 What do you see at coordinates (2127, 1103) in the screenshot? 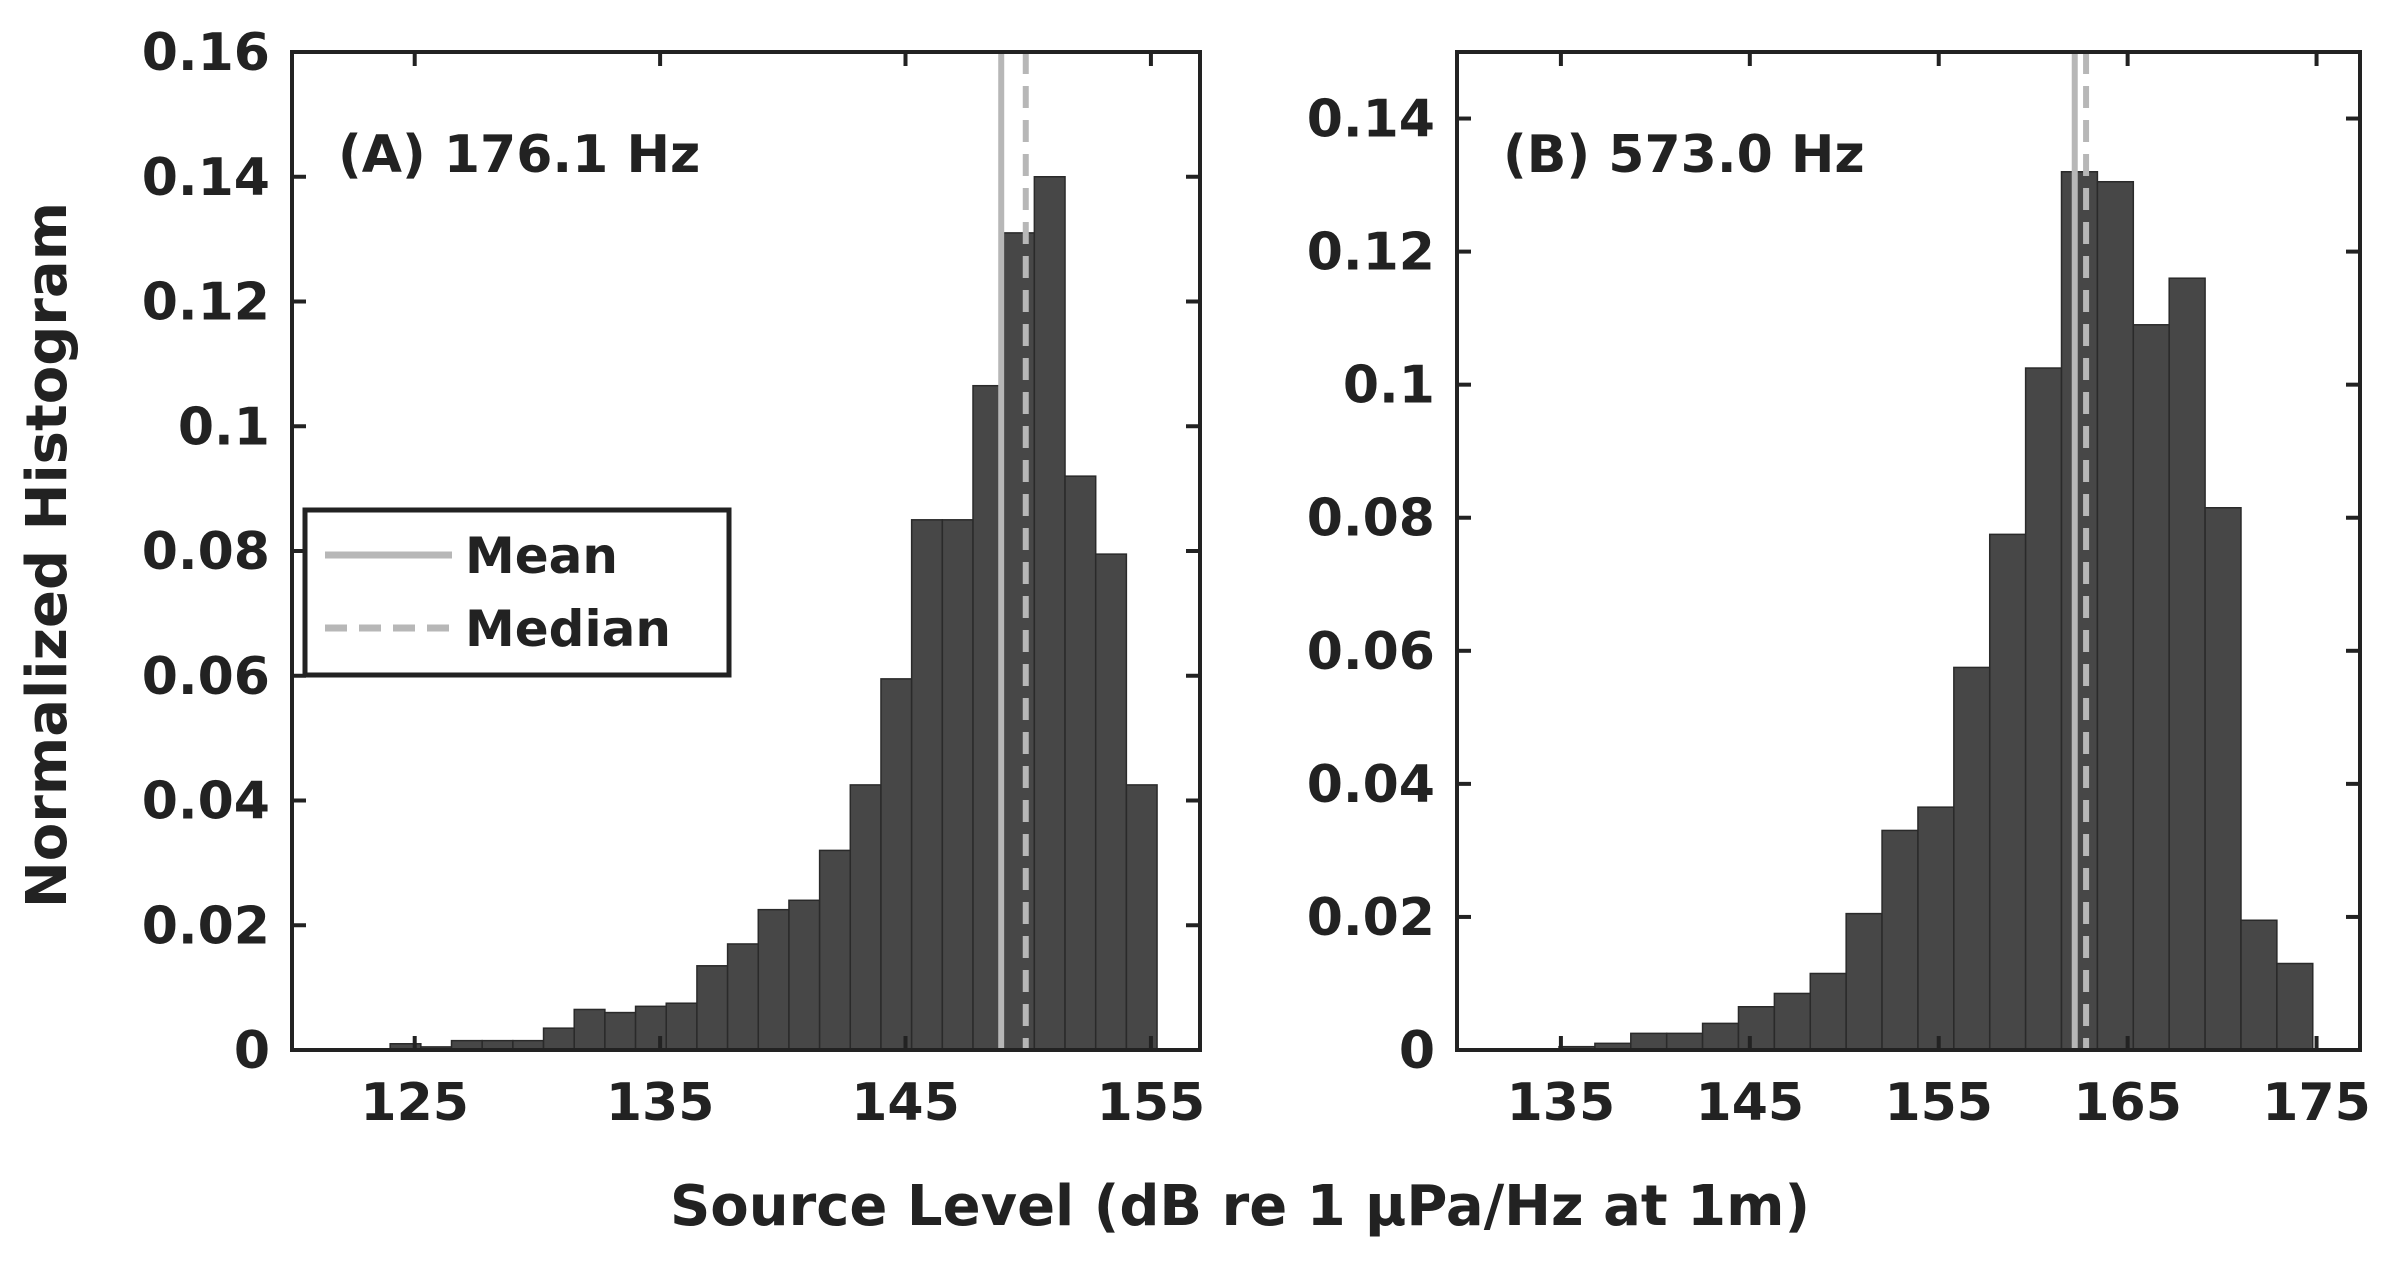
I see `panel-b-x-tick-label: 165` at bounding box center [2127, 1103].